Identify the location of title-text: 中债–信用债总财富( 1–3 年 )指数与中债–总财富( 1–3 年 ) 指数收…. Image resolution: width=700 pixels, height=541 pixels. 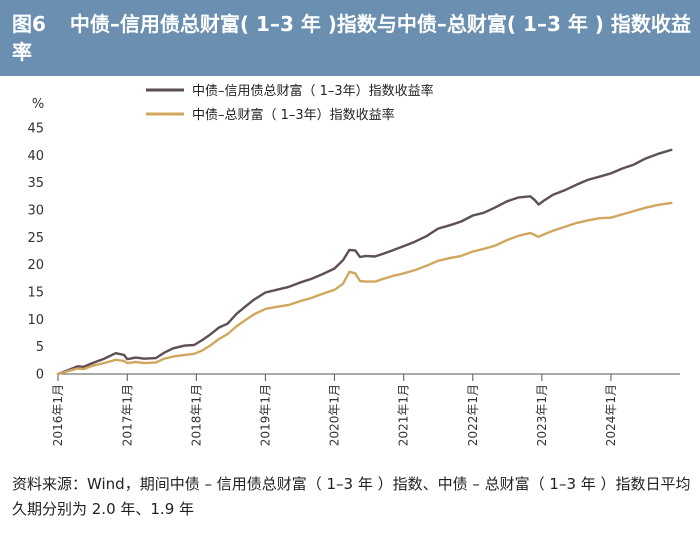
(351, 38).